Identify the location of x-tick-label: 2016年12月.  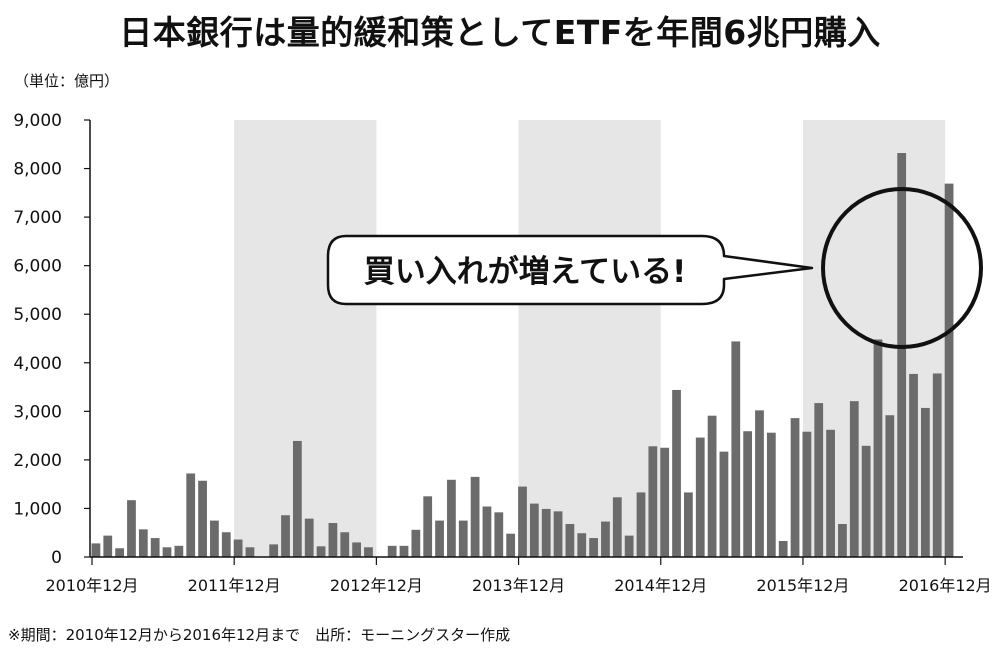
(945, 585).